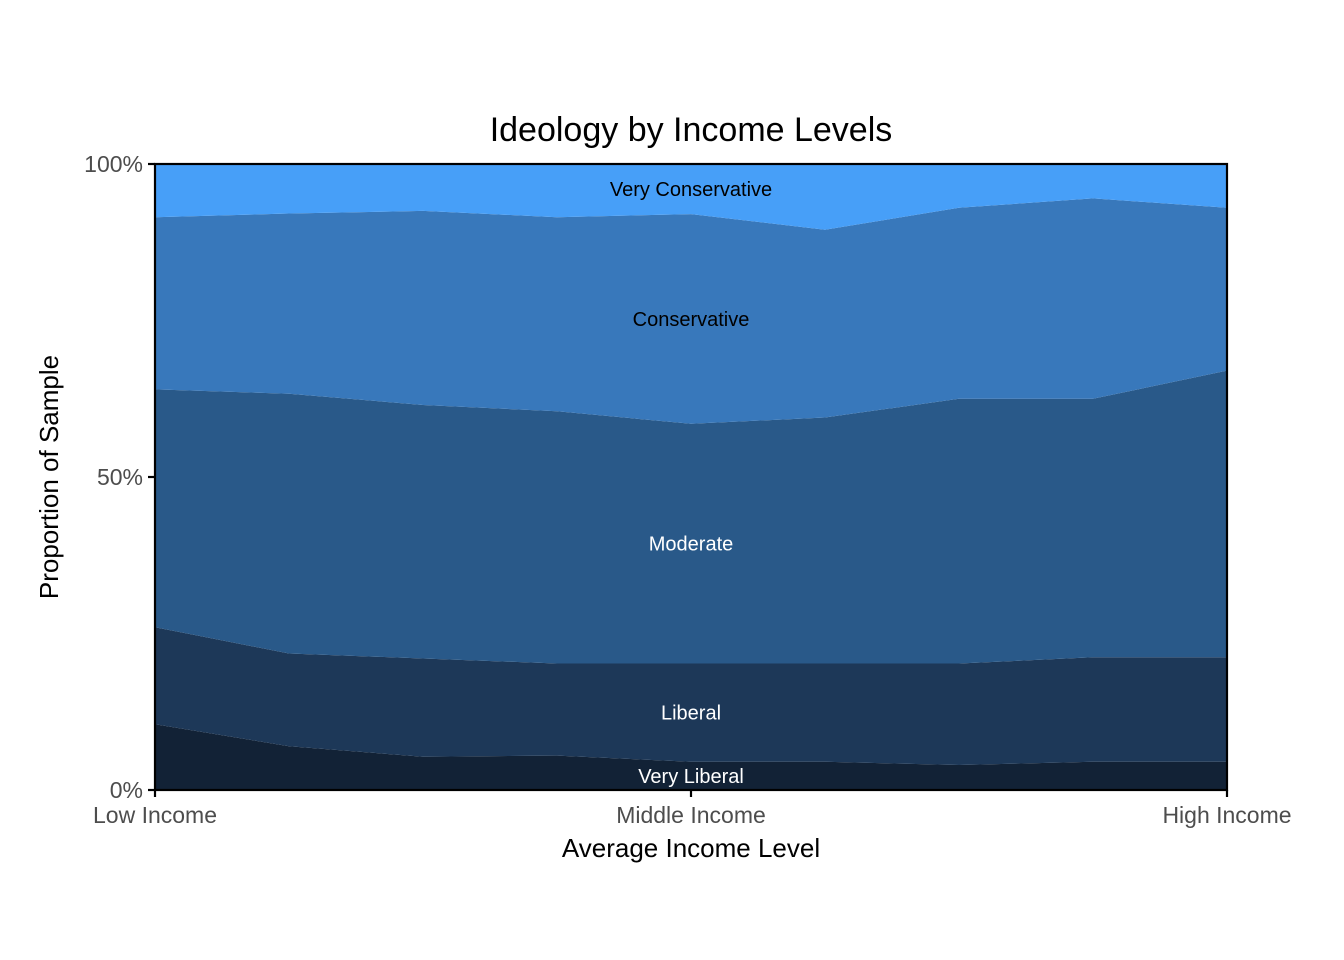  I want to click on x-tick-label: Middle Income, so click(691, 815).